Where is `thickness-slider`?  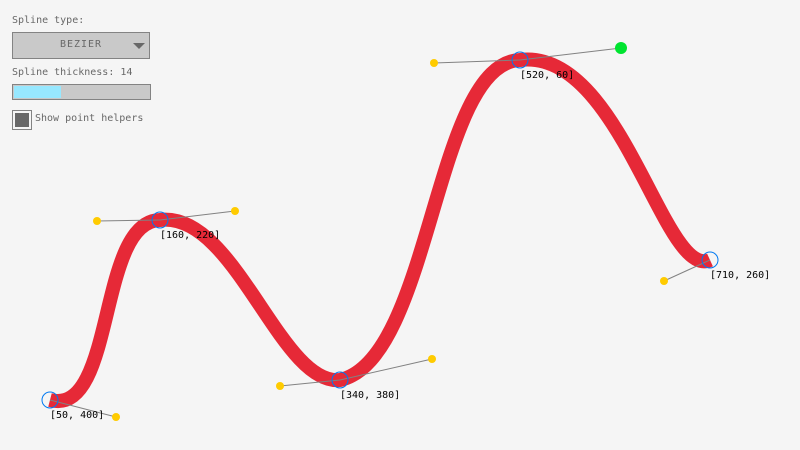
thickness-slider is located at coordinates (81, 92).